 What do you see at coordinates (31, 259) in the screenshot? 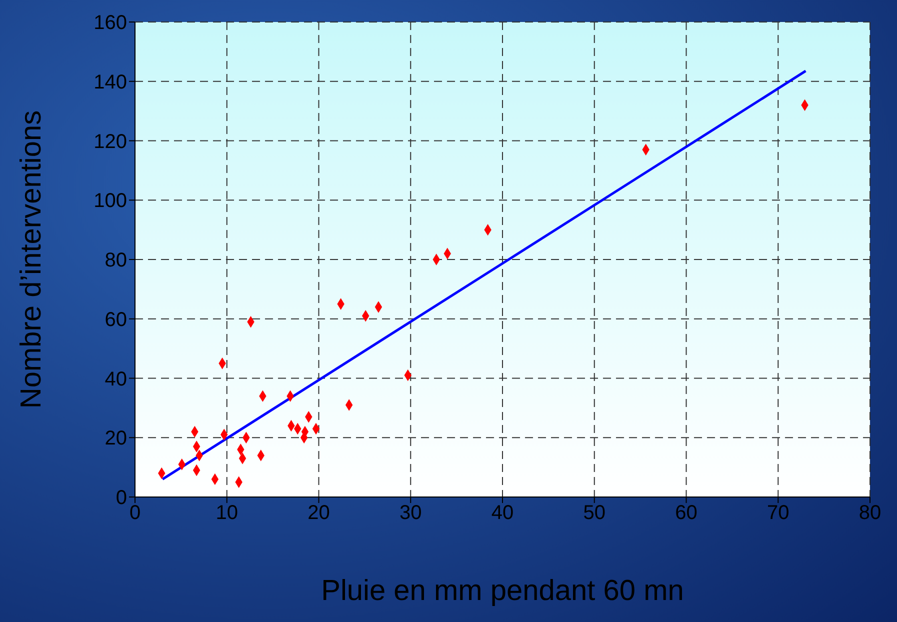
I see `y-axis-title: Nombre d’interventions` at bounding box center [31, 259].